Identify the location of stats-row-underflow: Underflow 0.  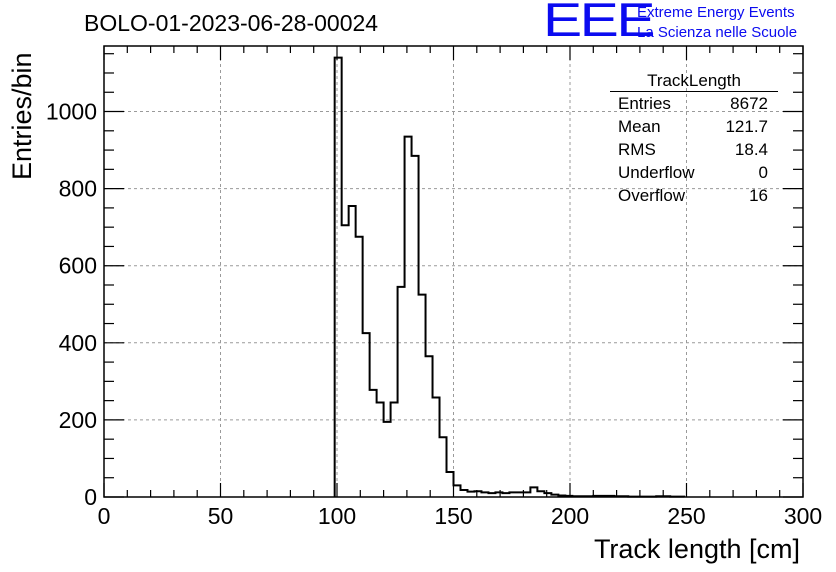
(694, 172).